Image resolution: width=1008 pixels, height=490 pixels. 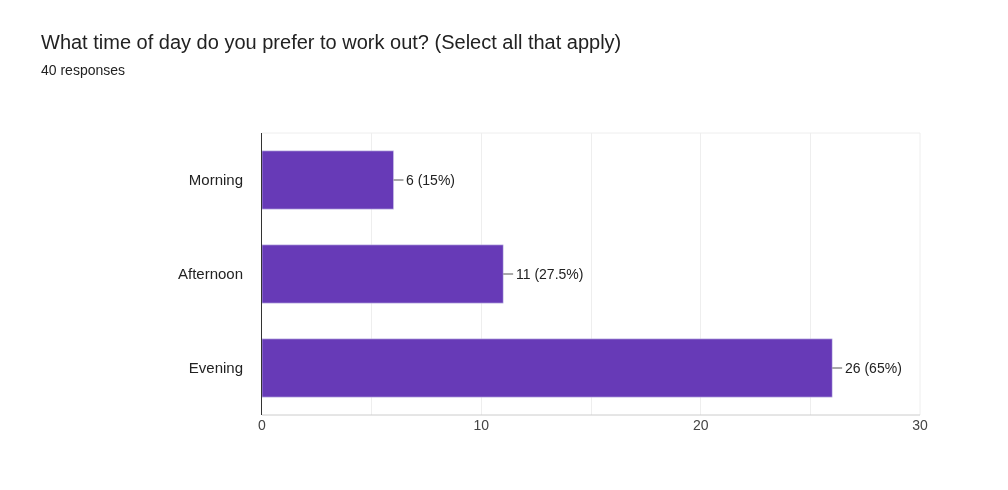 I want to click on x-tick-label: 30, so click(x=920, y=425).